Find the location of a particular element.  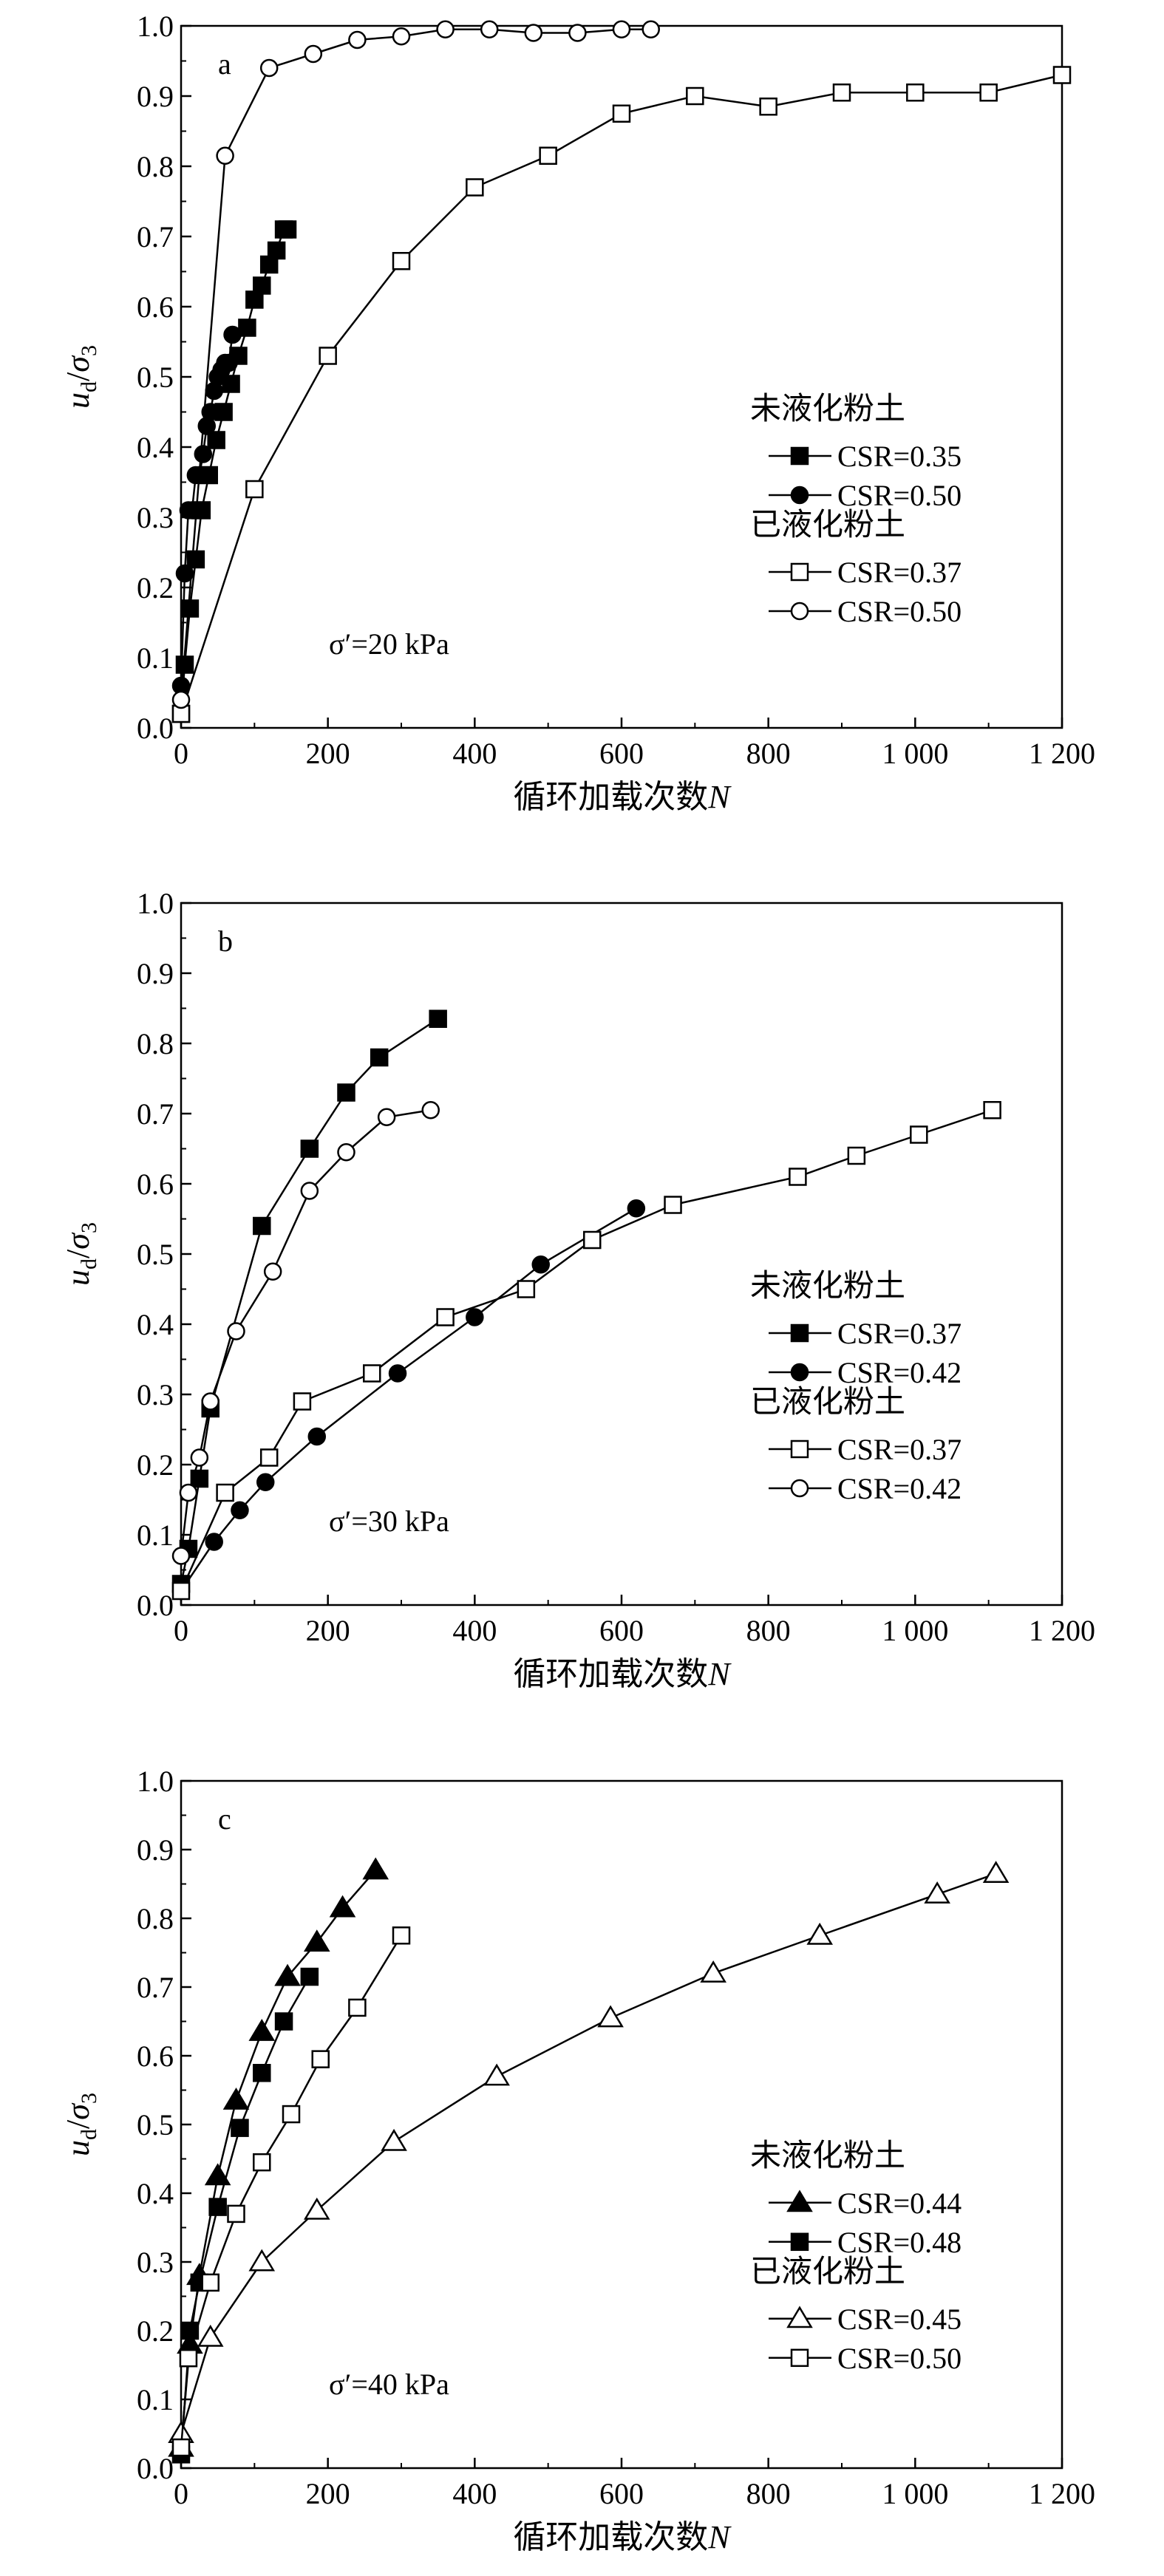

y-tick-label: 0.8 is located at coordinates (155, 166).